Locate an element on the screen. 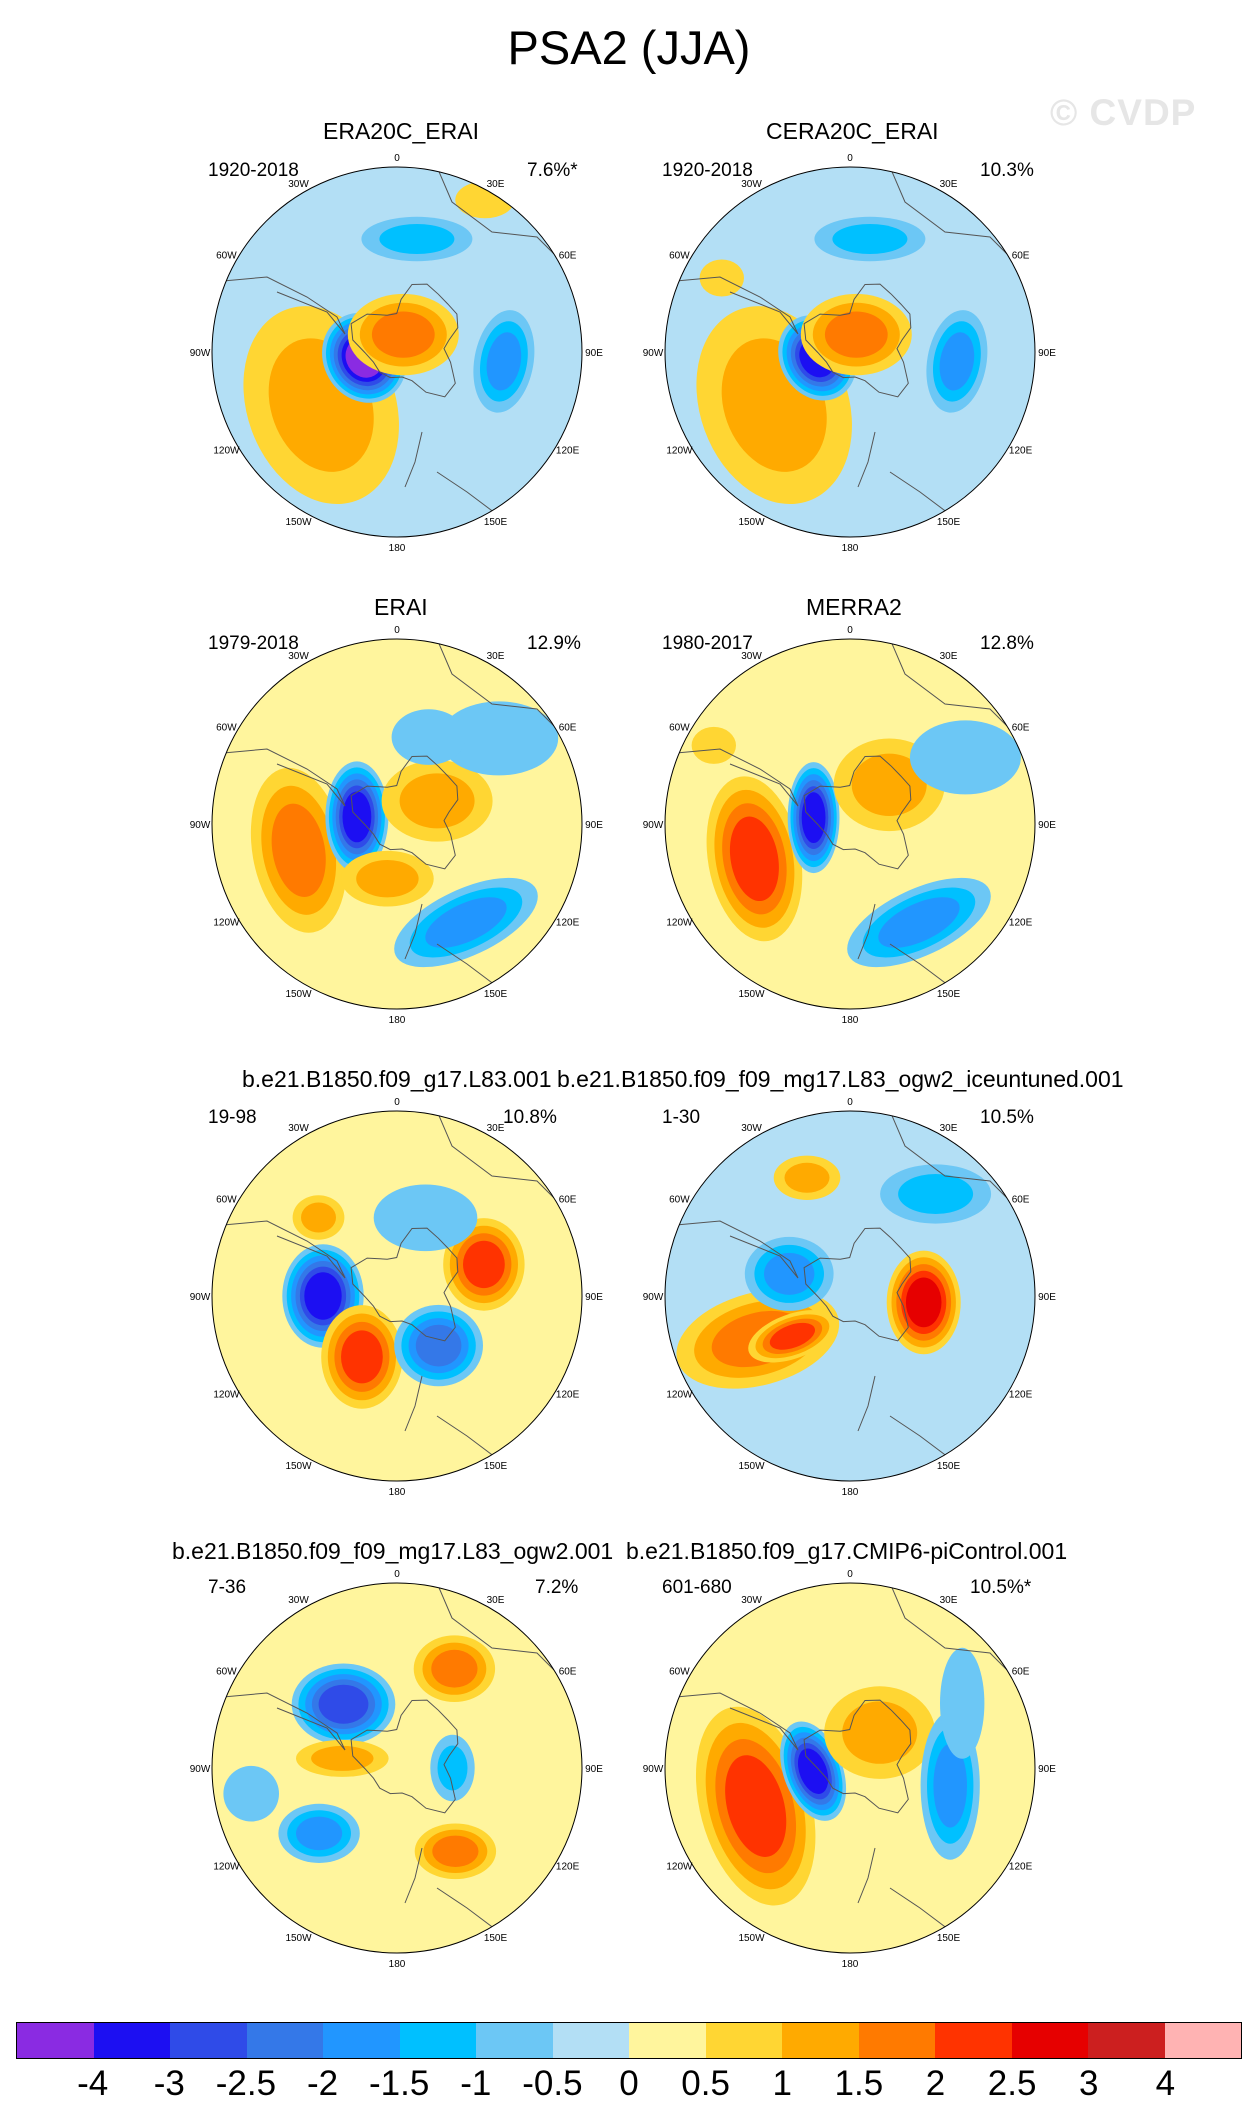 Image resolution: width=1258 pixels, height=2126 pixels. longitude-label: 30W is located at coordinates (298, 656).